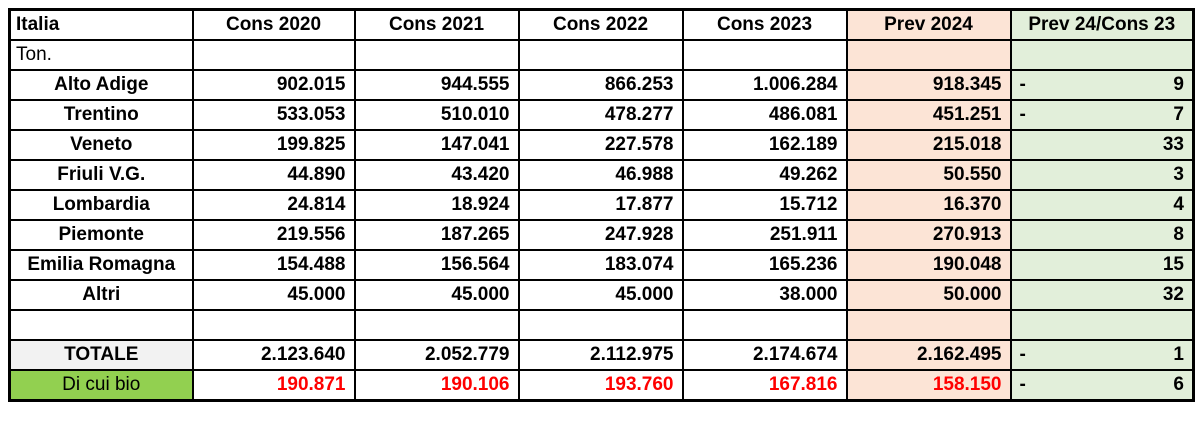  Describe the element at coordinates (928, 205) in the screenshot. I see `value-cell: 16.370` at that location.